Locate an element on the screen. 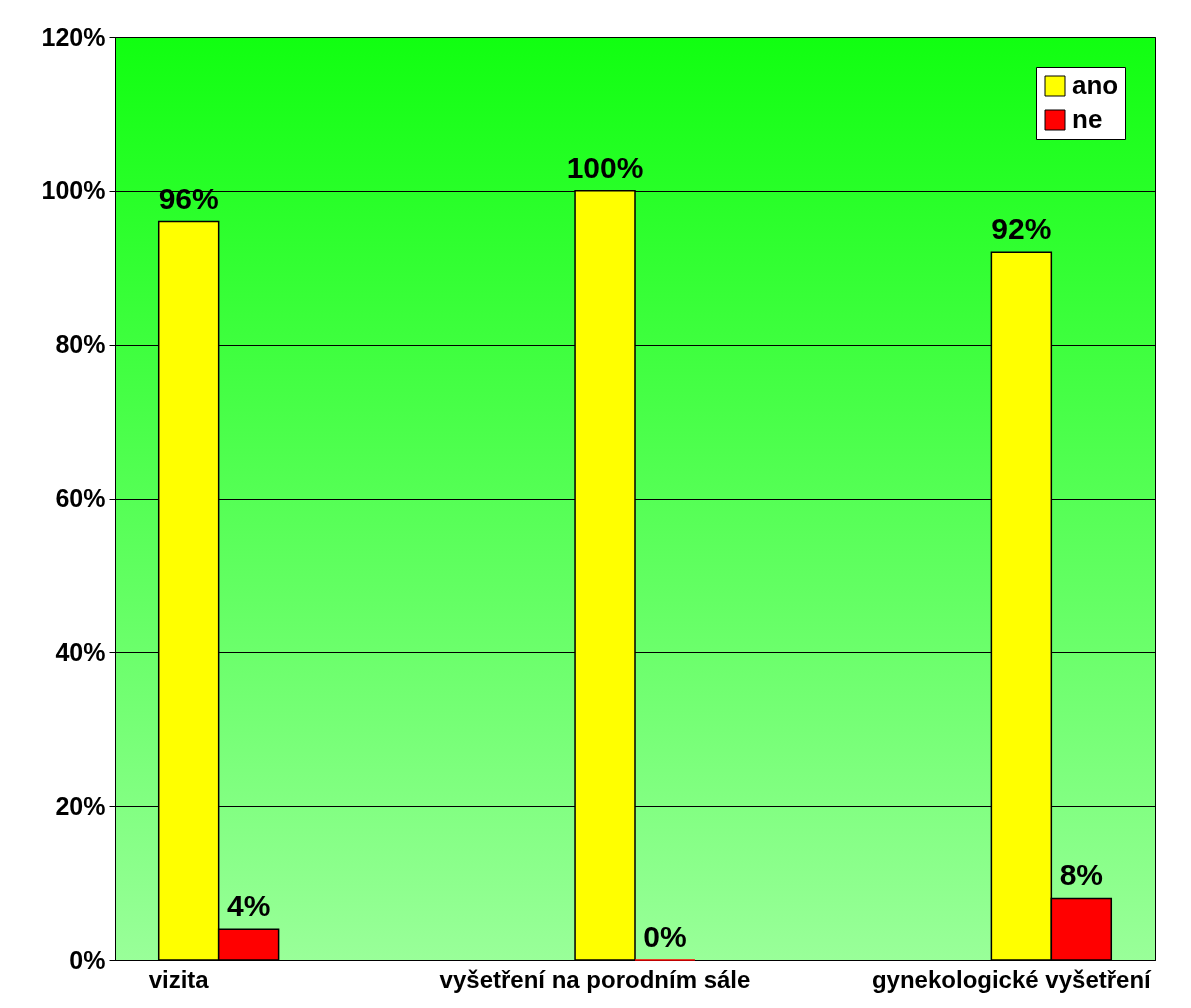 The height and width of the screenshot is (1008, 1191). y-tick-label: 100% is located at coordinates (73, 190).